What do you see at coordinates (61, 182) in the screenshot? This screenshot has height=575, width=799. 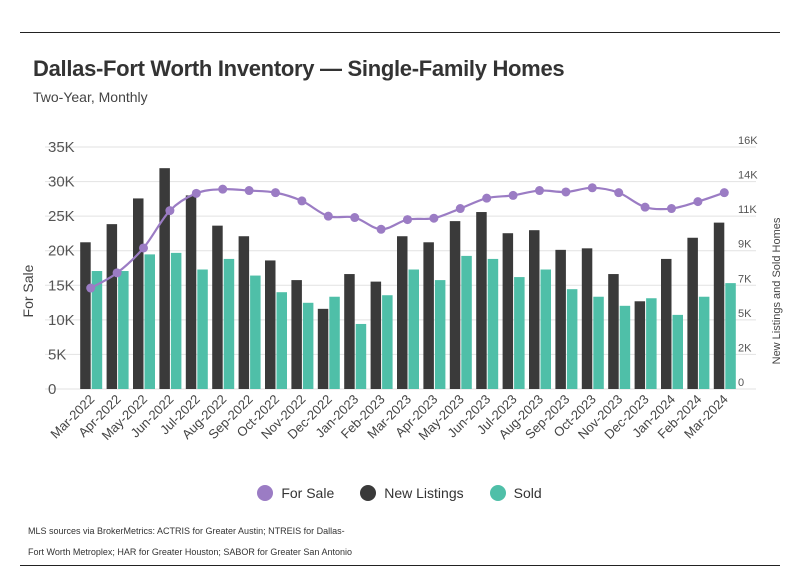 I see `y-left-tick-label: 30K` at bounding box center [61, 182].